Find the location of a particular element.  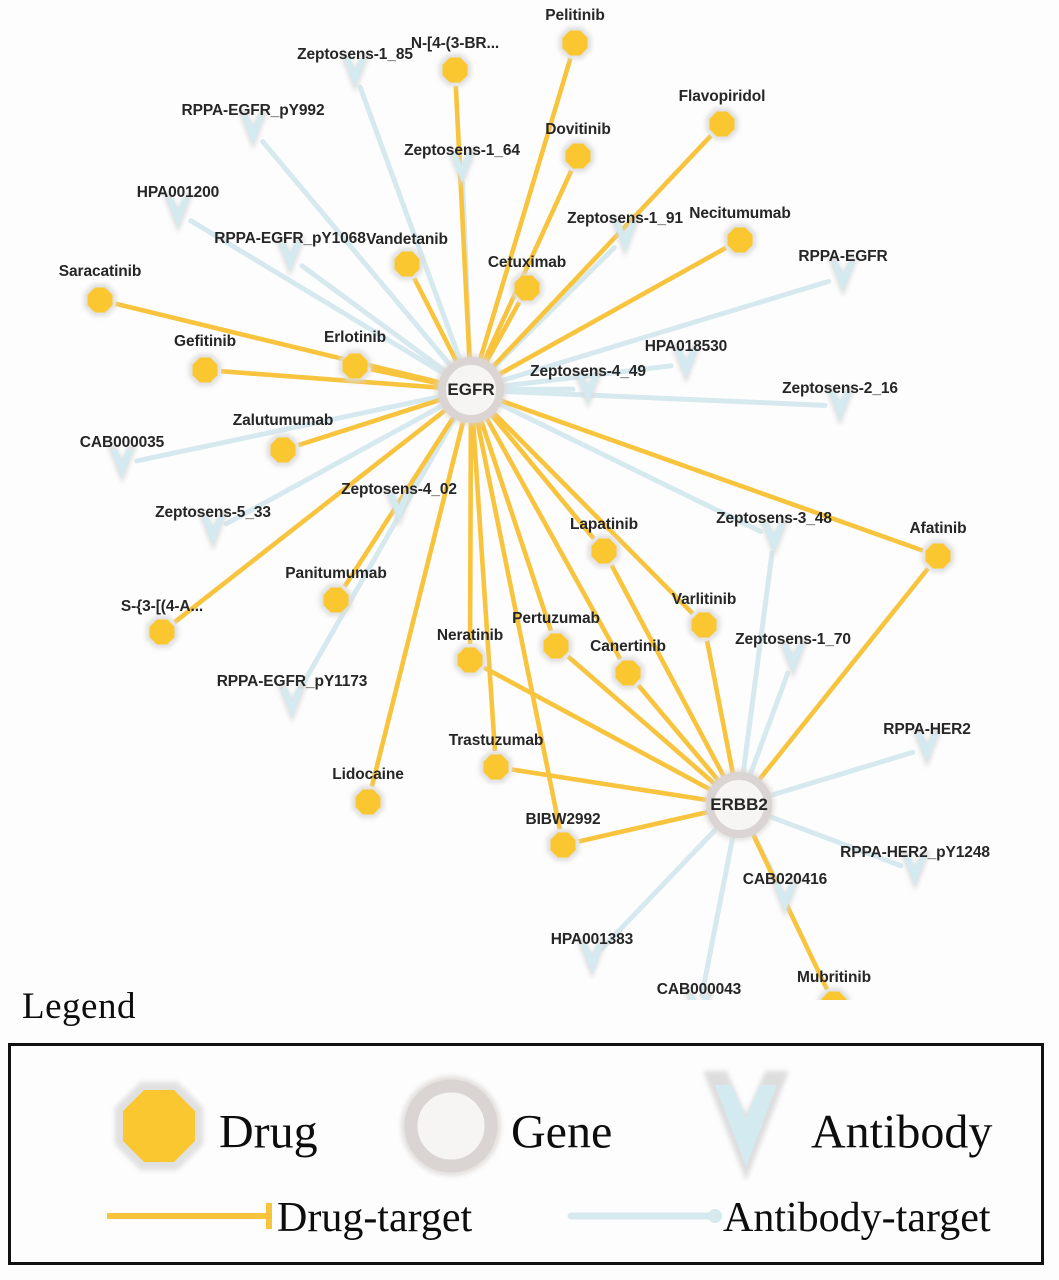

legend-label-gene: Gene is located at coordinates (562, 1132).